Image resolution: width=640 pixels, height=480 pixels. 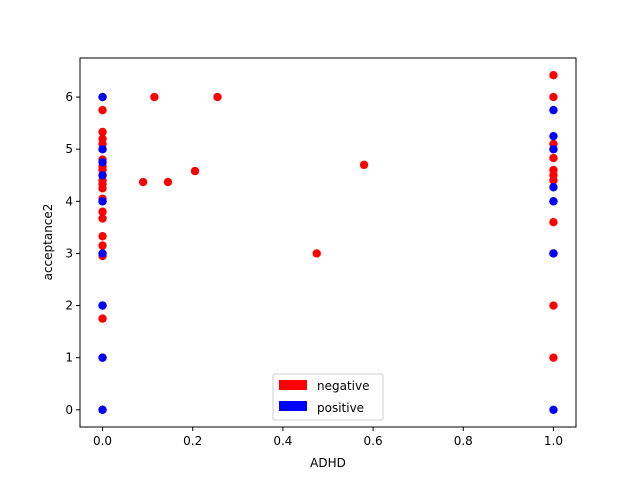 I want to click on y-tick-label: 5, so click(x=69, y=149).